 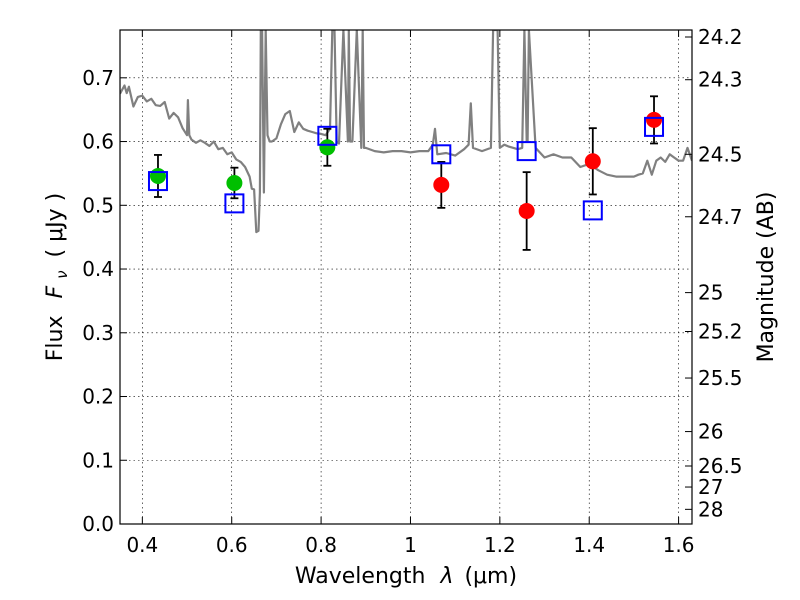 I want to click on y-tick-label: 0.4, so click(x=98, y=269).